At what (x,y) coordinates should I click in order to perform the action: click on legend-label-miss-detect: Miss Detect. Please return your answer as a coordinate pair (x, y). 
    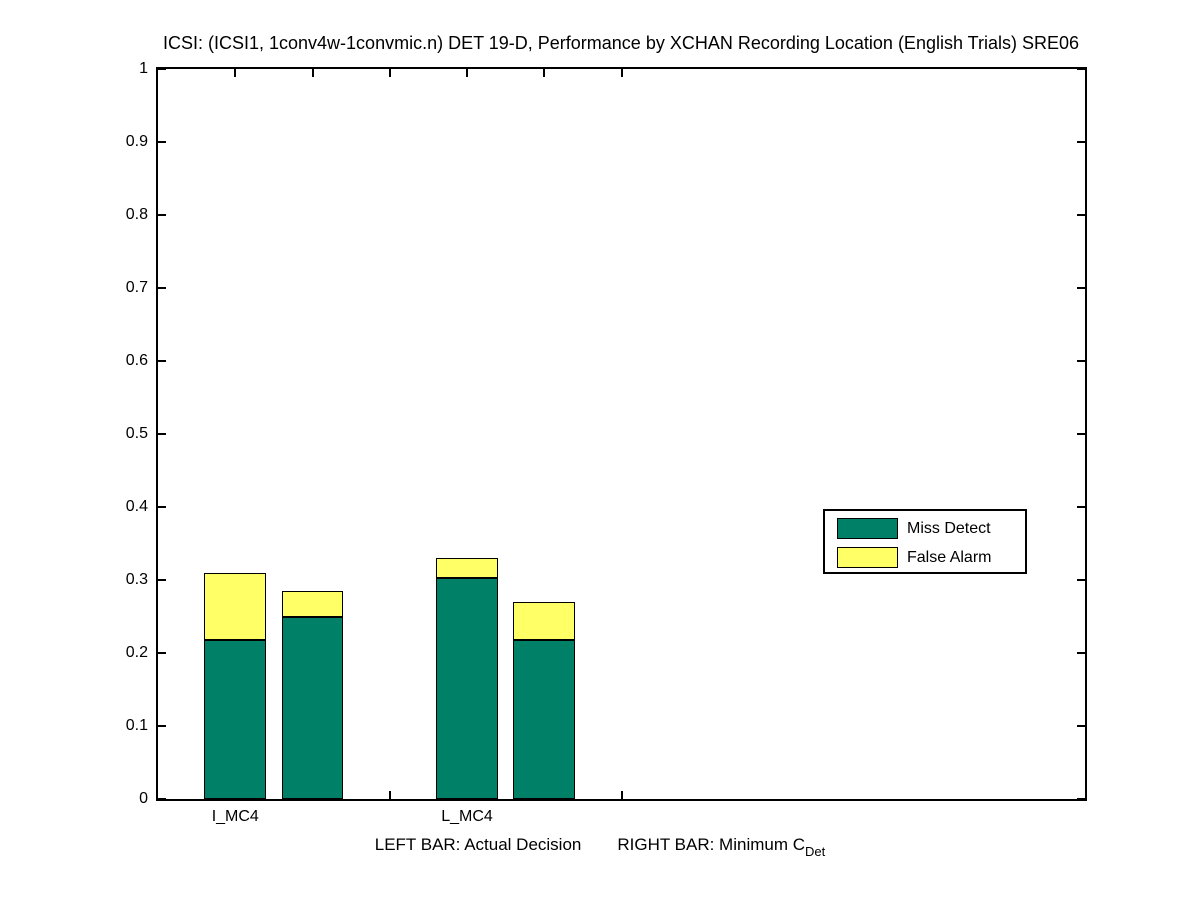
    Looking at the image, I should click on (949, 528).